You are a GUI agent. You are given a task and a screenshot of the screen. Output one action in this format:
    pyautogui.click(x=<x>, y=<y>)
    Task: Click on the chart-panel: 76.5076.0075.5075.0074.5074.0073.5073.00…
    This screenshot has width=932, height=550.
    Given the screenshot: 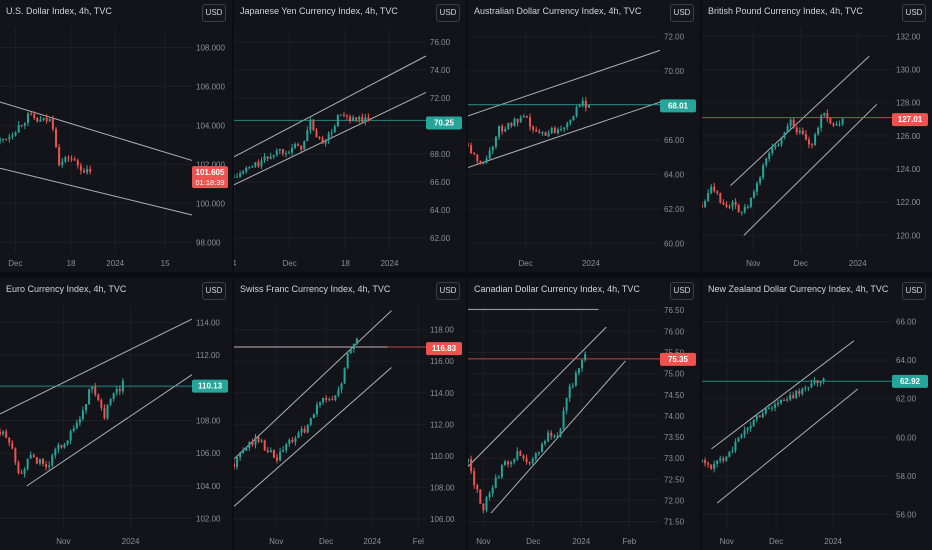 What is the action you would take?
    pyautogui.click(x=584, y=414)
    